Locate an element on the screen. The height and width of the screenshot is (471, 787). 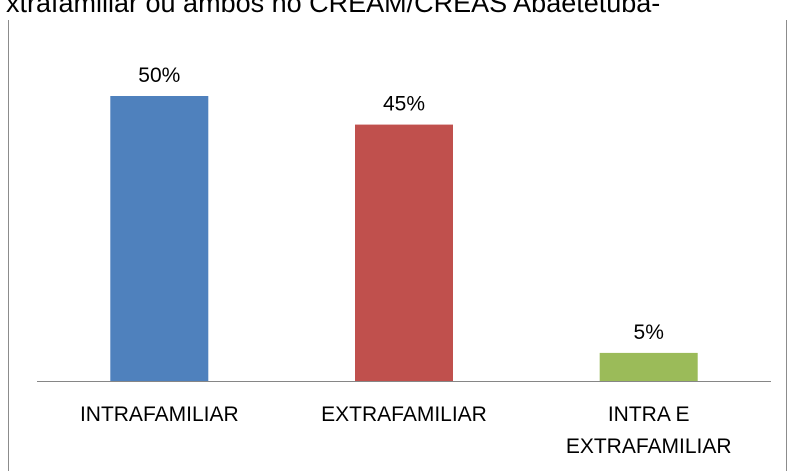
category-label-3-line-1: INTRA E is located at coordinates (649, 414).